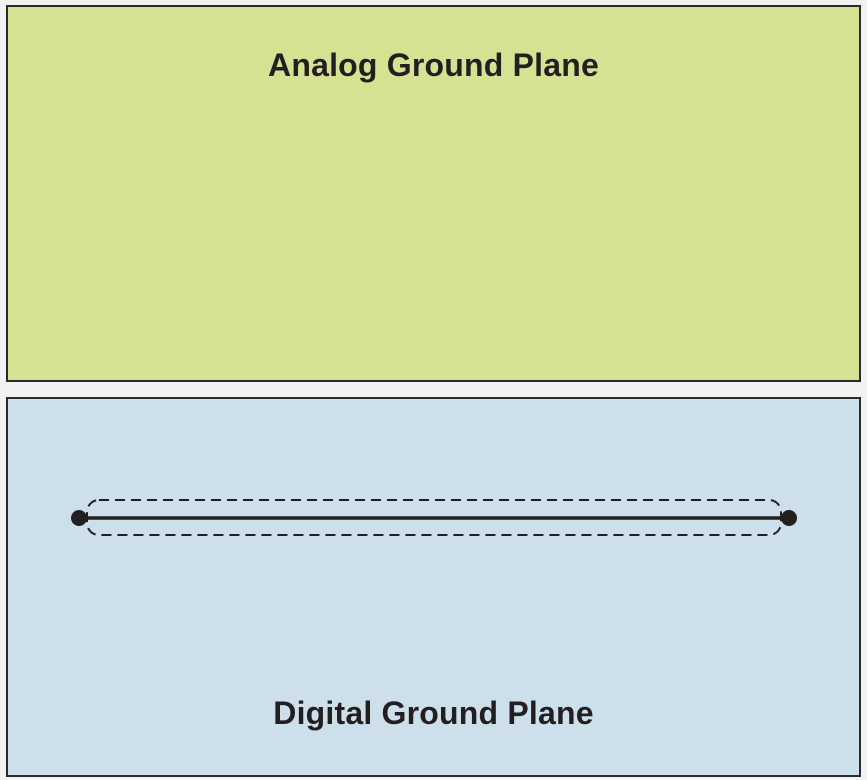 Image resolution: width=867 pixels, height=780 pixels. What do you see at coordinates (789, 518) in the screenshot?
I see `trace-end-node` at bounding box center [789, 518].